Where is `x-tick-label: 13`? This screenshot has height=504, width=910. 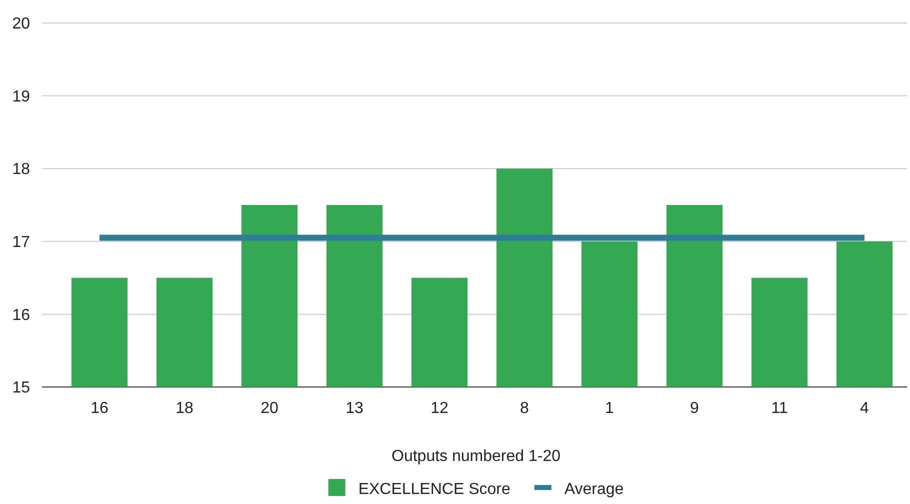 x-tick-label: 13 is located at coordinates (355, 408).